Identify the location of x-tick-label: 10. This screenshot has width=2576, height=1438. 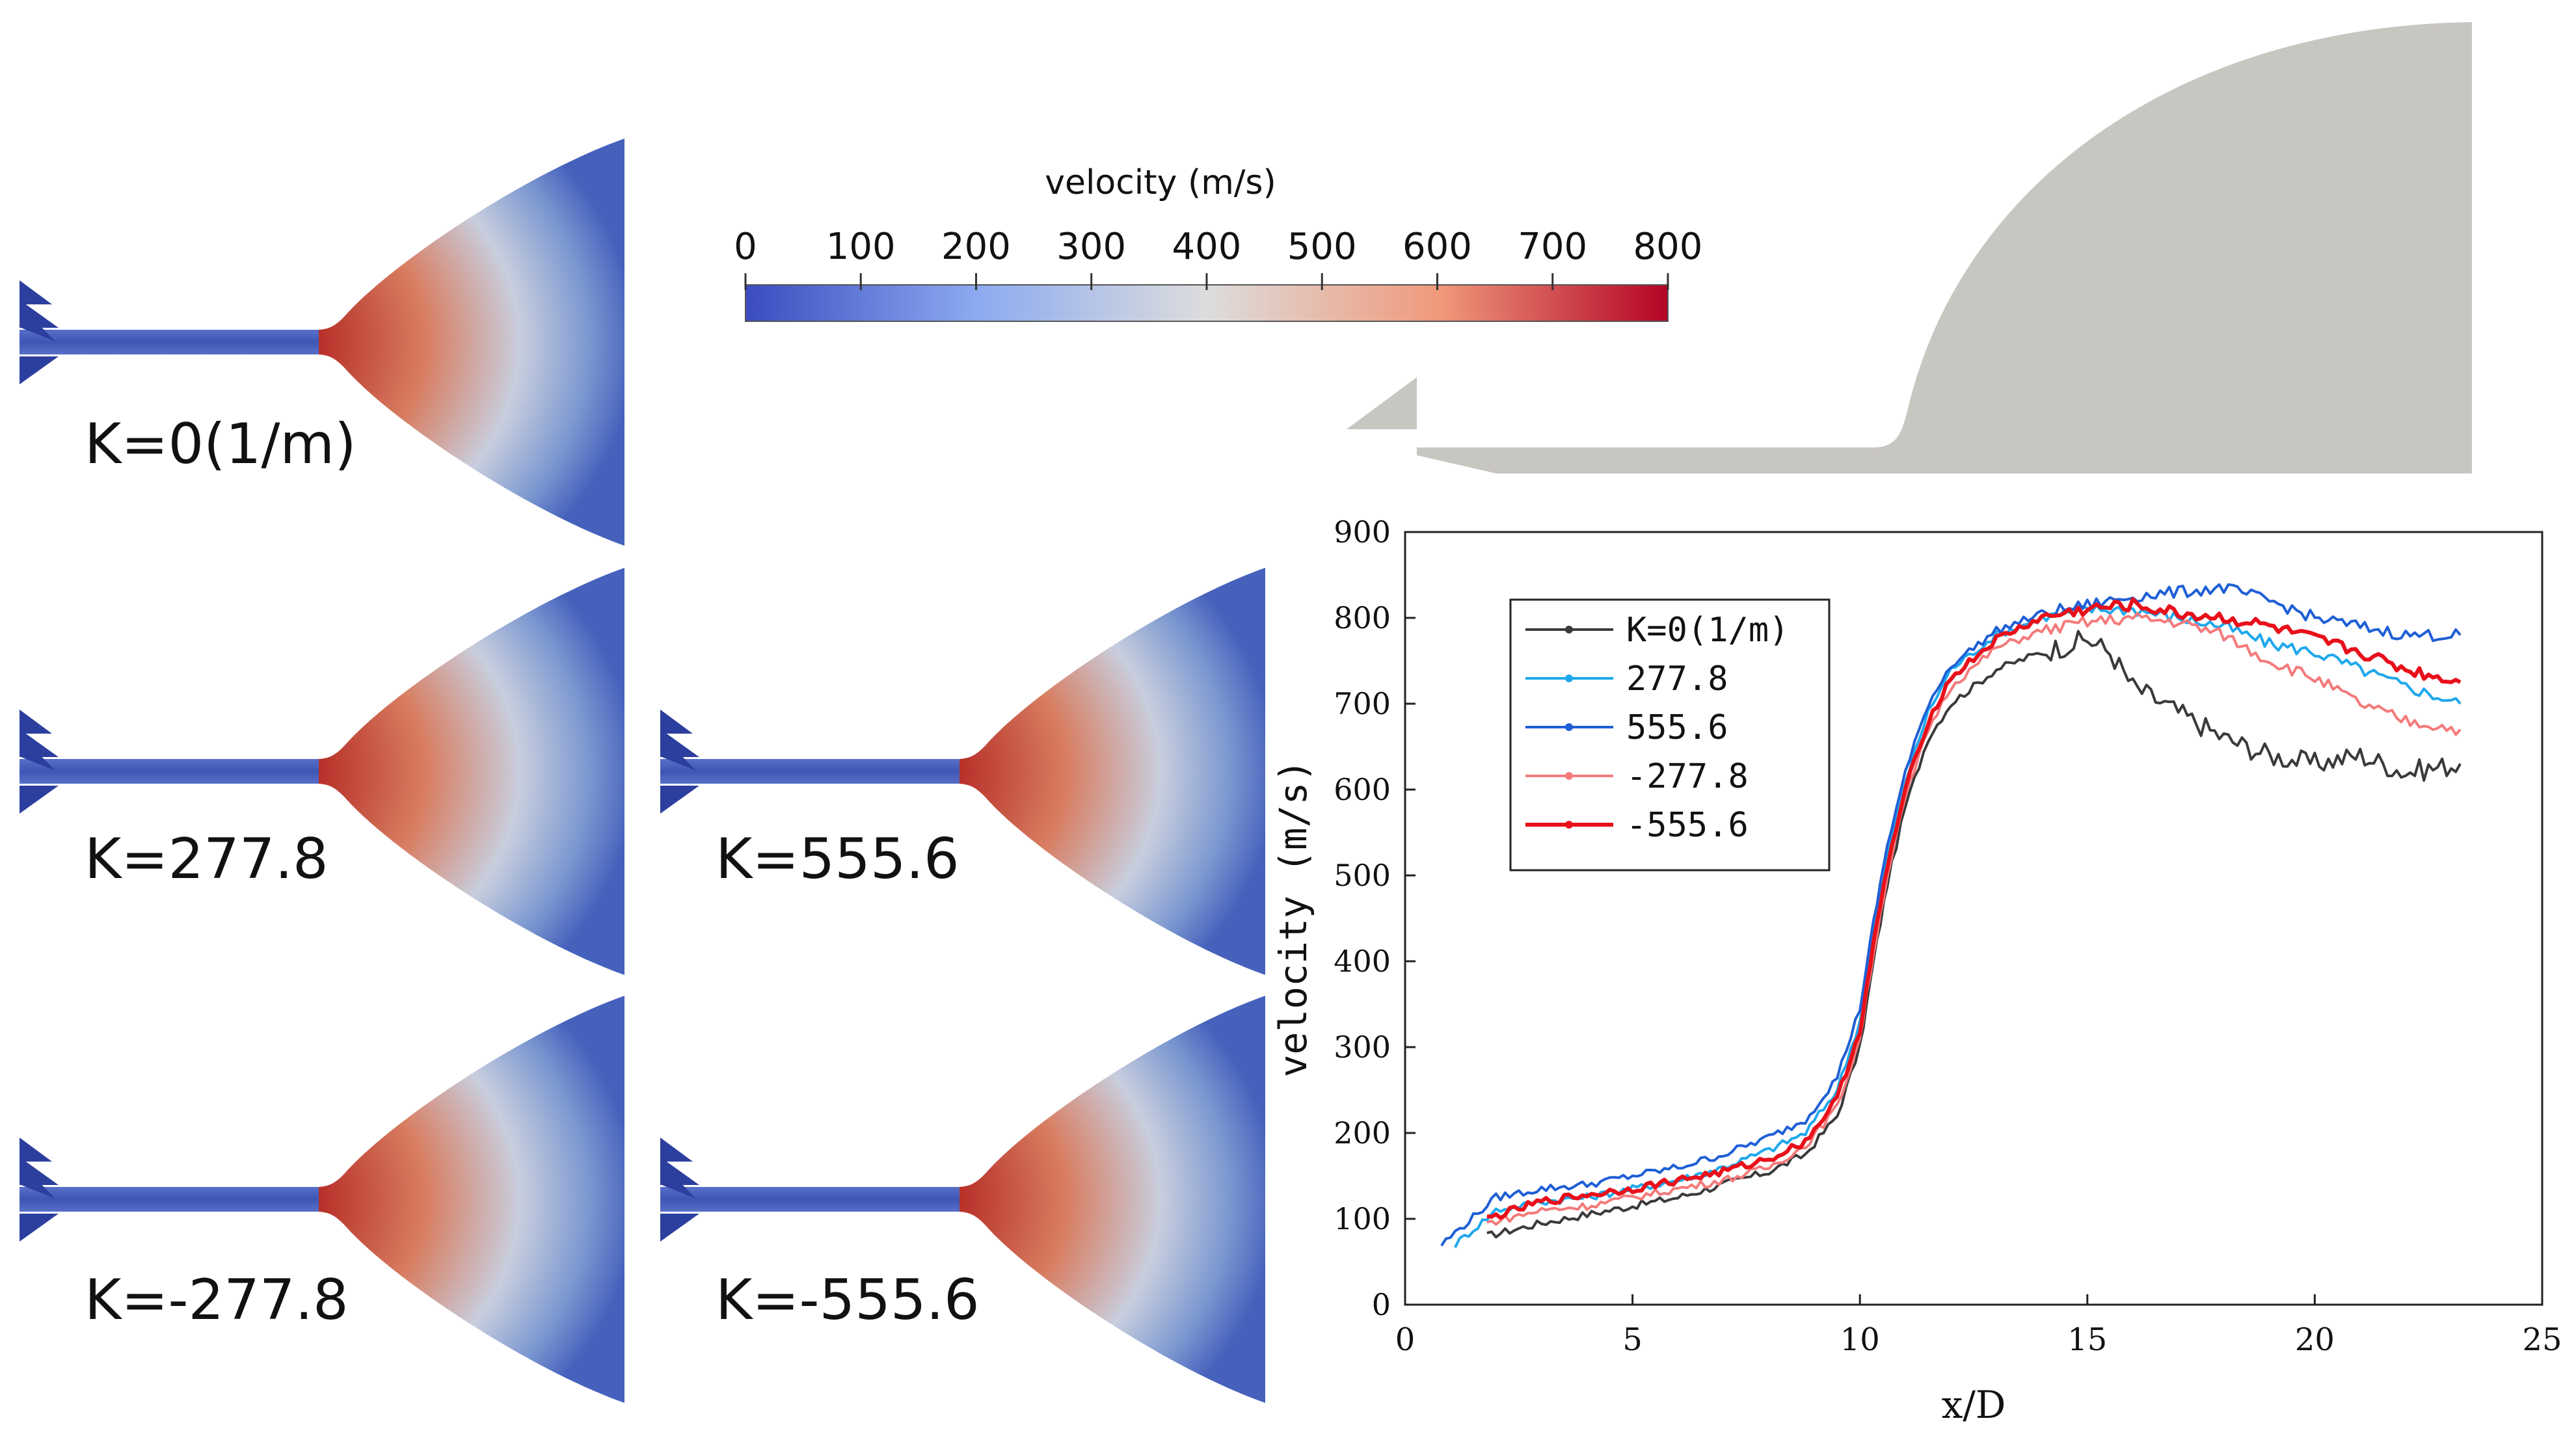
(1860, 1340).